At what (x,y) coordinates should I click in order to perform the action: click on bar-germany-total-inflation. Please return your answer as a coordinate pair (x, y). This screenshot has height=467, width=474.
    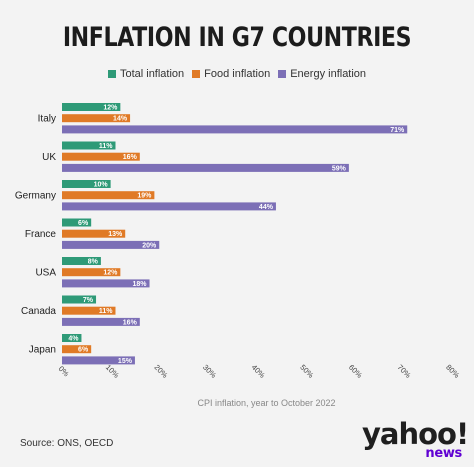
    Looking at the image, I should click on (86, 184).